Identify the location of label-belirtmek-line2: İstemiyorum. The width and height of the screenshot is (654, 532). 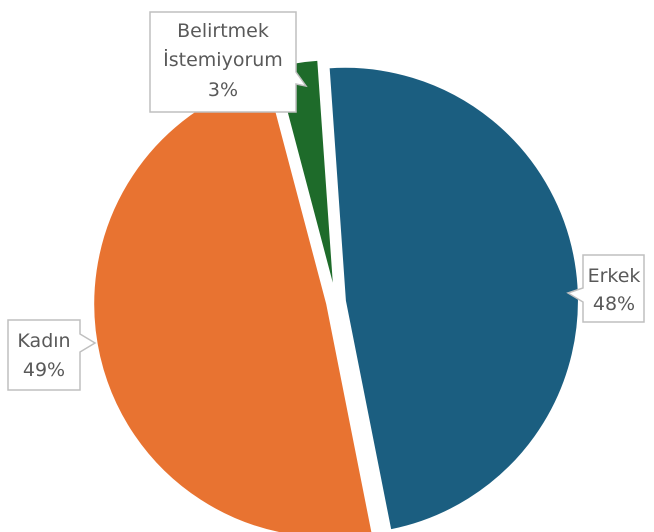
(223, 59).